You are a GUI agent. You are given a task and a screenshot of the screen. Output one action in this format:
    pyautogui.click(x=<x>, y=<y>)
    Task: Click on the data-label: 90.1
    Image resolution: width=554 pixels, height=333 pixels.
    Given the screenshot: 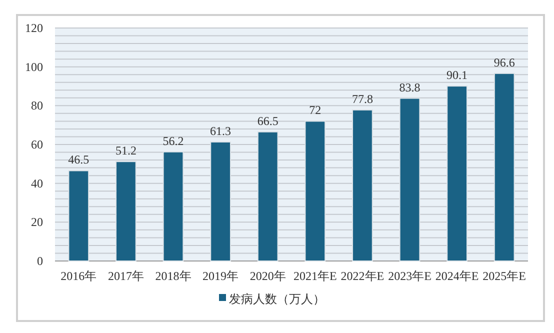 What is the action you would take?
    pyautogui.click(x=457, y=75)
    